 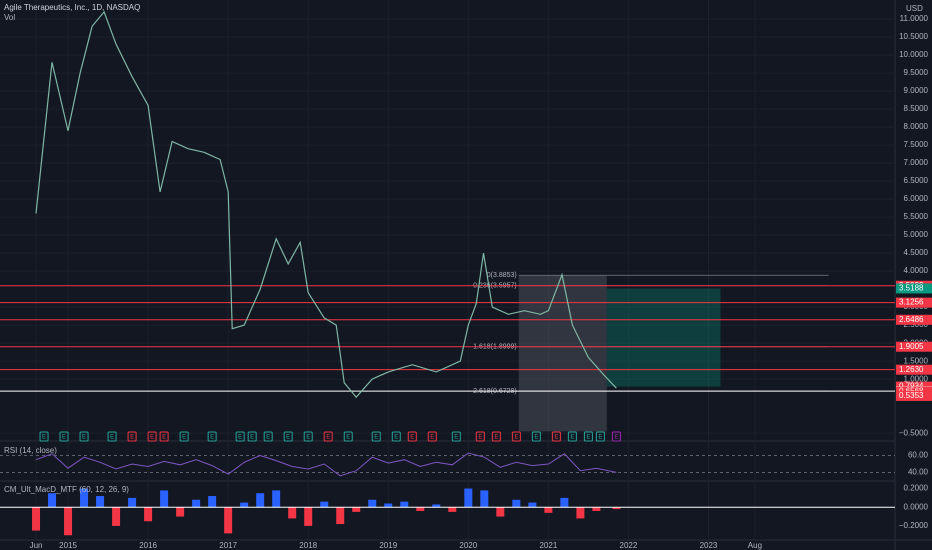 What do you see at coordinates (918, 455) in the screenshot?
I see `rsi-tick-label: 60.00` at bounding box center [918, 455].